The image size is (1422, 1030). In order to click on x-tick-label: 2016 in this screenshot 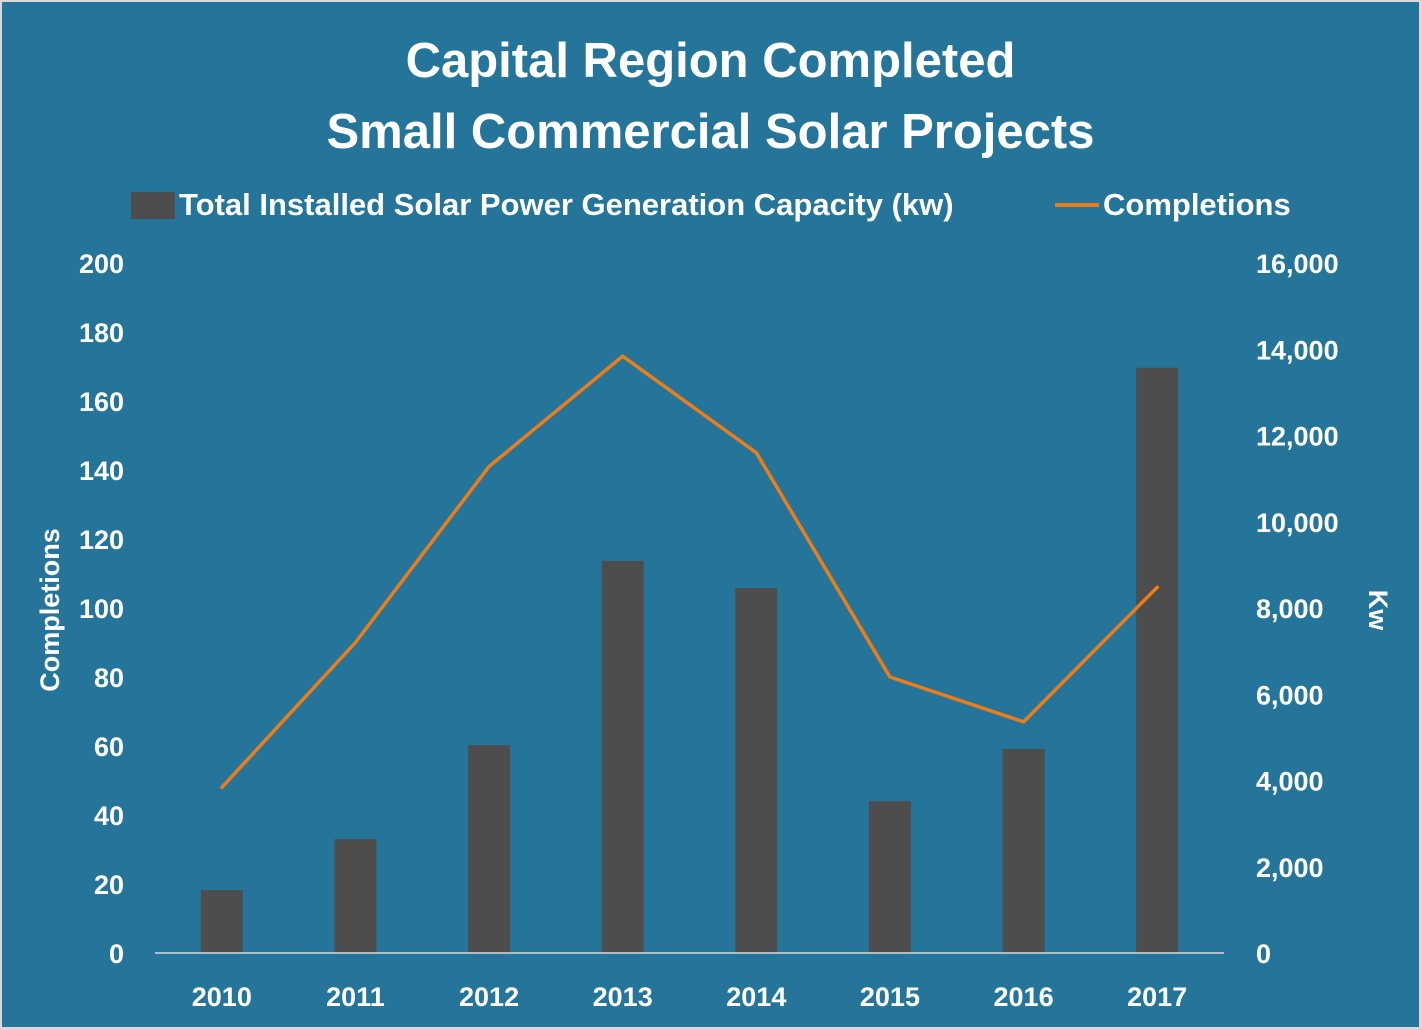, I will do `click(1024, 997)`.